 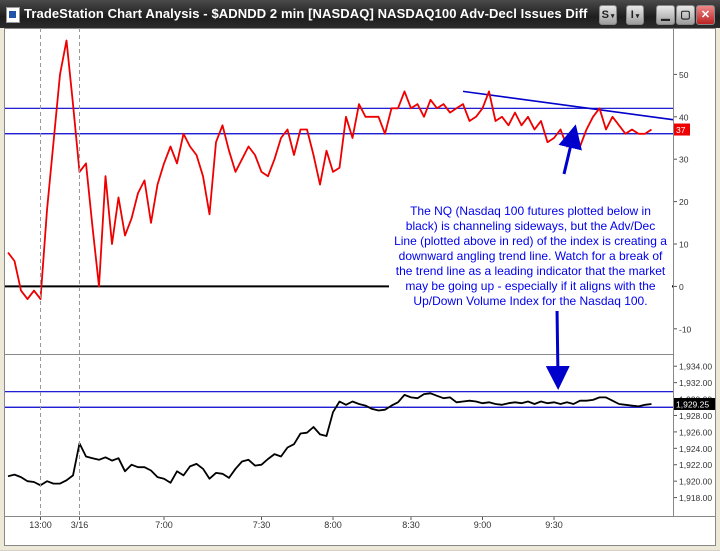 I want to click on upper-last-value-badge, so click(x=682, y=129).